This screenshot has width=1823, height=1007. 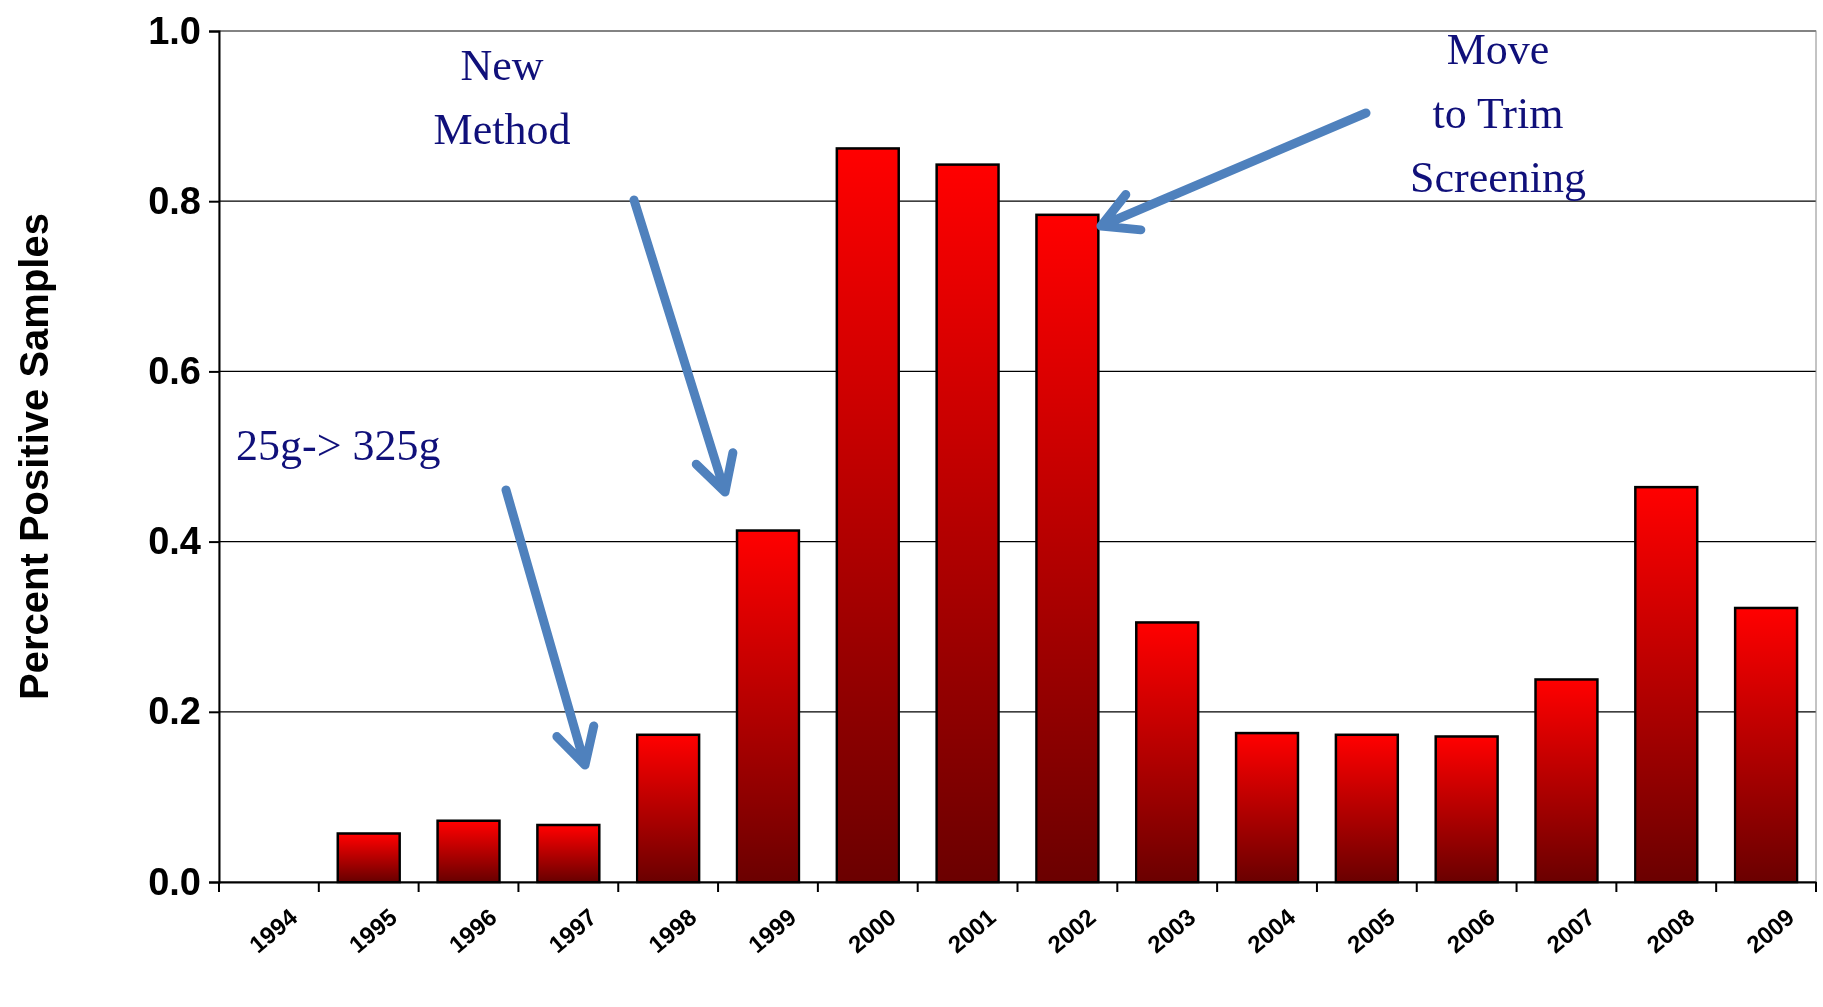 I want to click on annotation: New Method, so click(x=502, y=97).